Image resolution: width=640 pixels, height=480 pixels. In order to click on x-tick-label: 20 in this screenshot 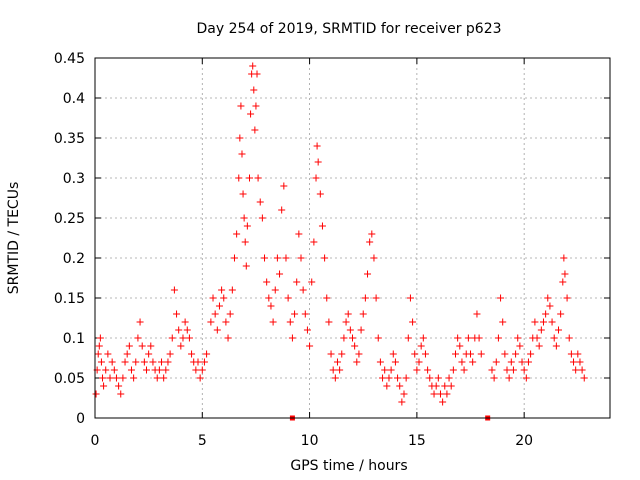, I will do `click(524, 441)`.